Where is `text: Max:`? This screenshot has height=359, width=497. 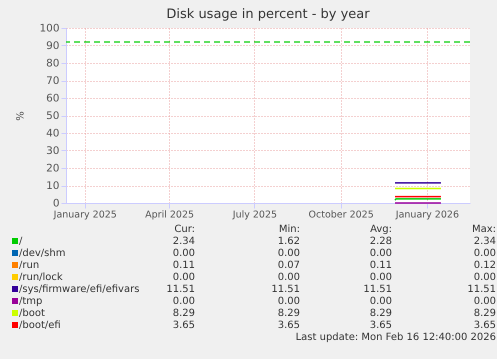
text: Max: is located at coordinates (483, 230).